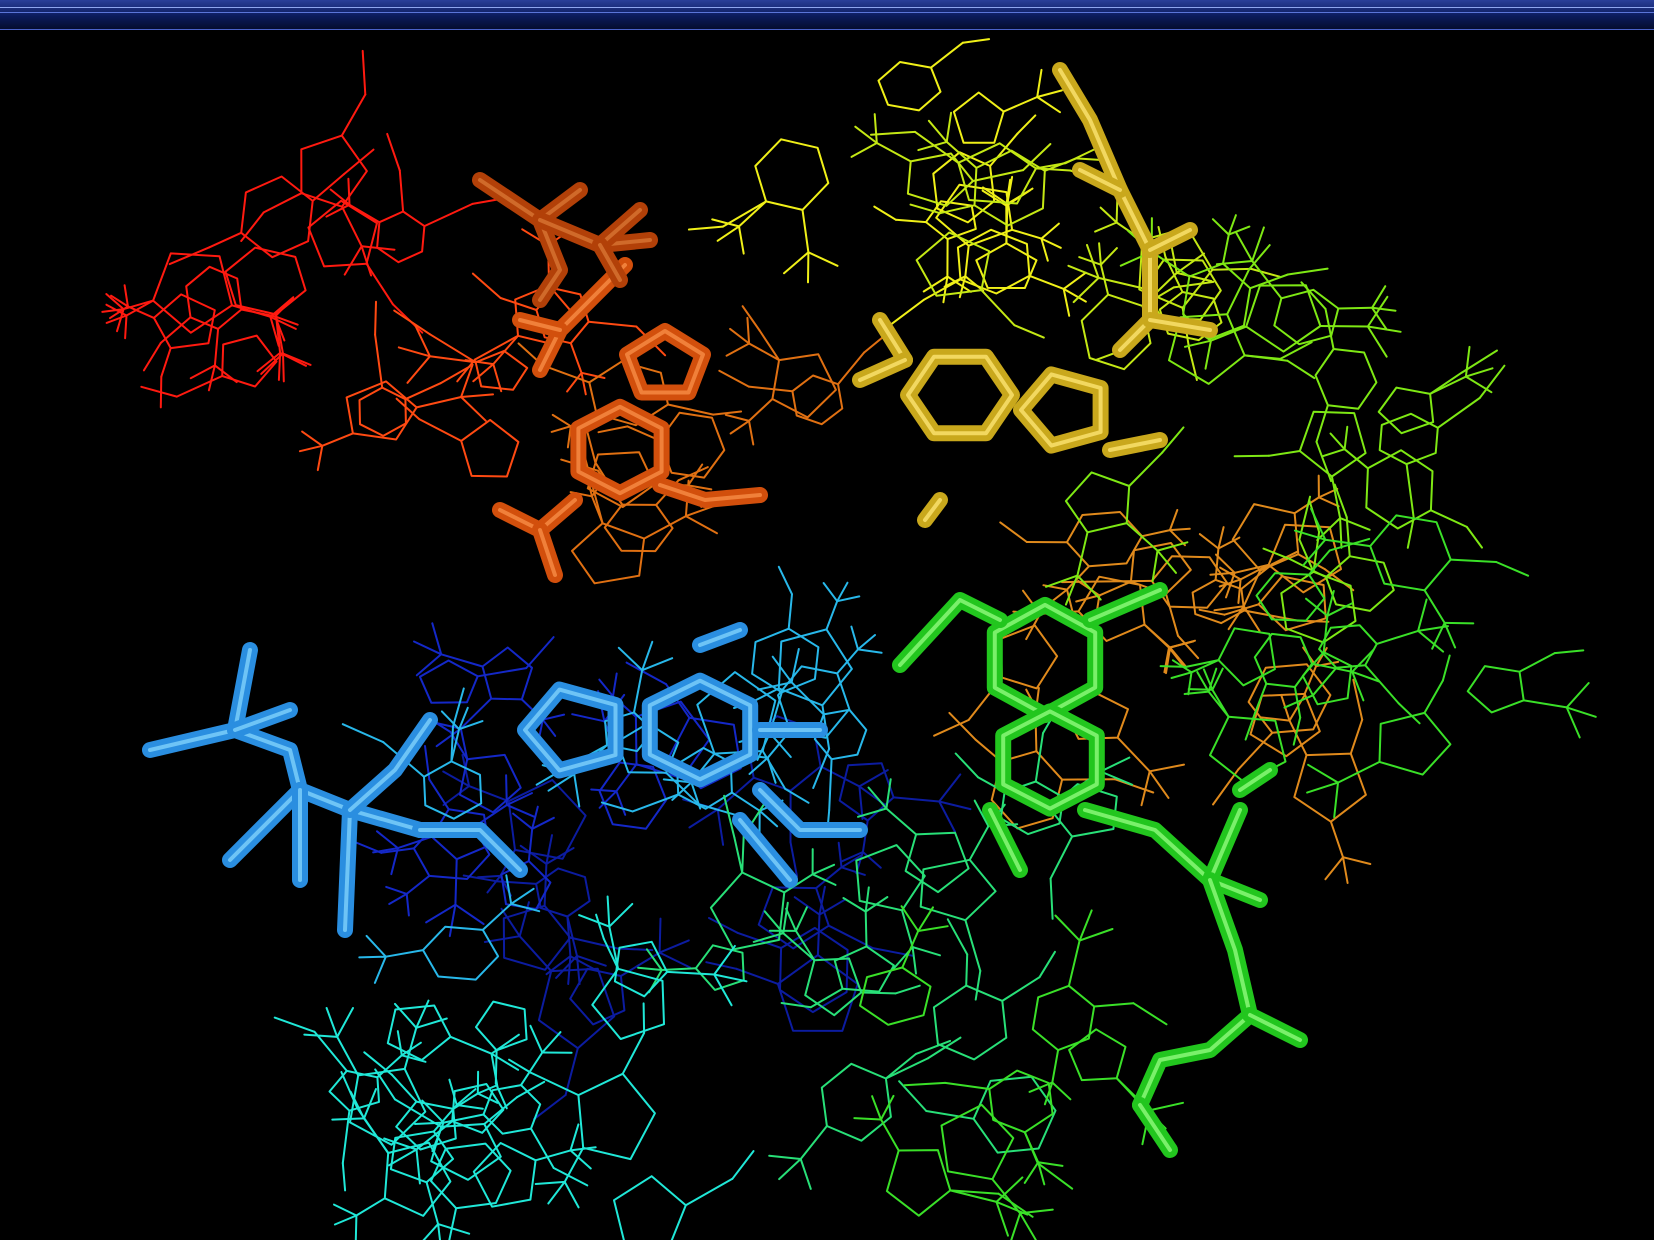 The image size is (1654, 1240). I want to click on yellow-green-residue-ring, so click(997, 173).